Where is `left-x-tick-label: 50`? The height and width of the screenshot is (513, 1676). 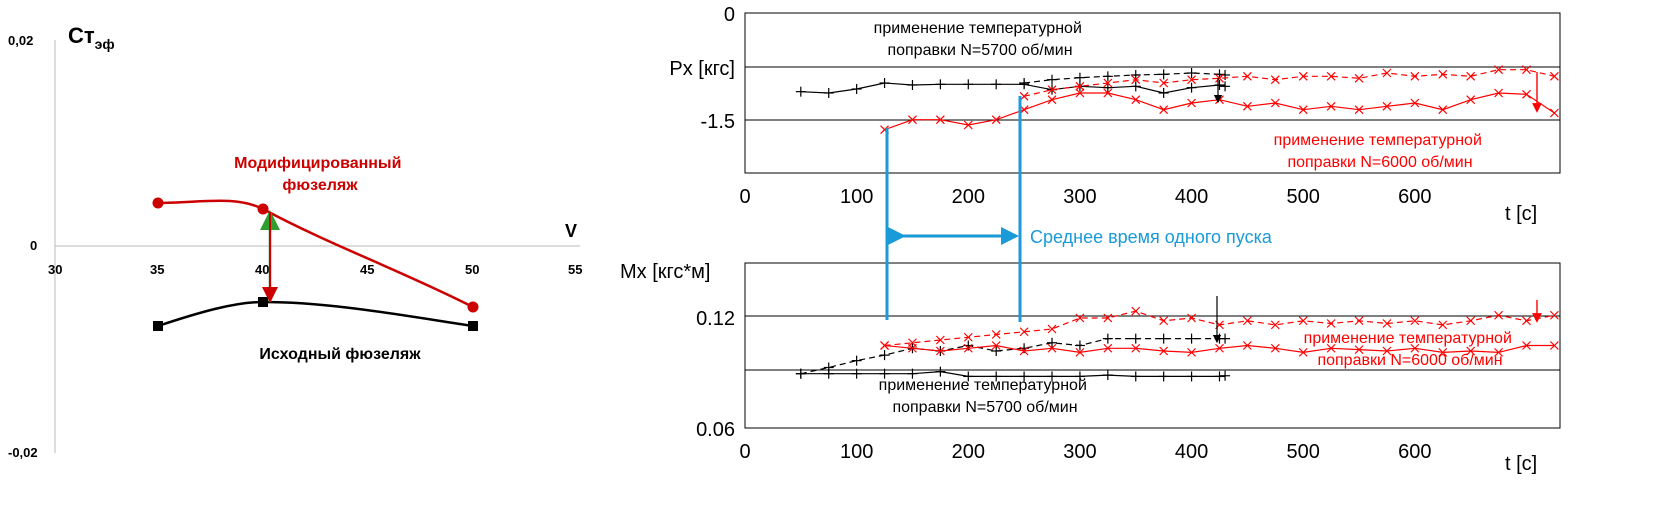 left-x-tick-label: 50 is located at coordinates (472, 269).